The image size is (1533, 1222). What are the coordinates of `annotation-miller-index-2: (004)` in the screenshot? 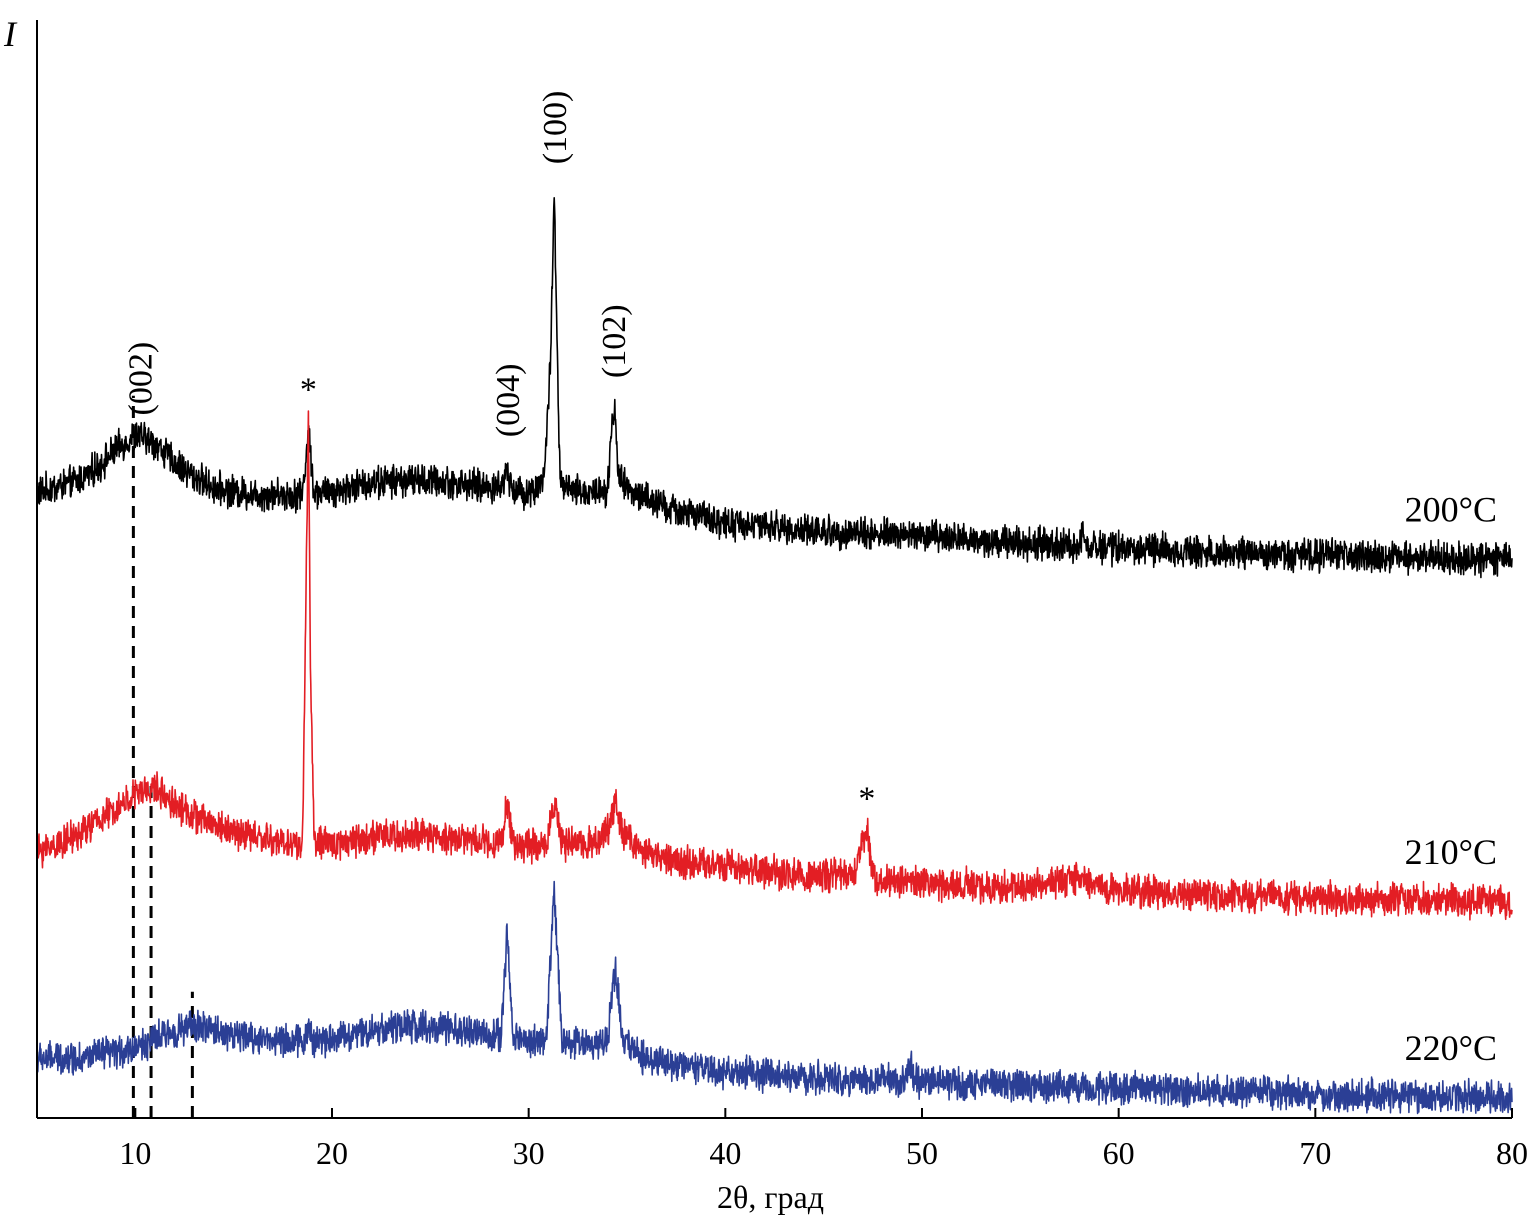 It's located at (508, 401).